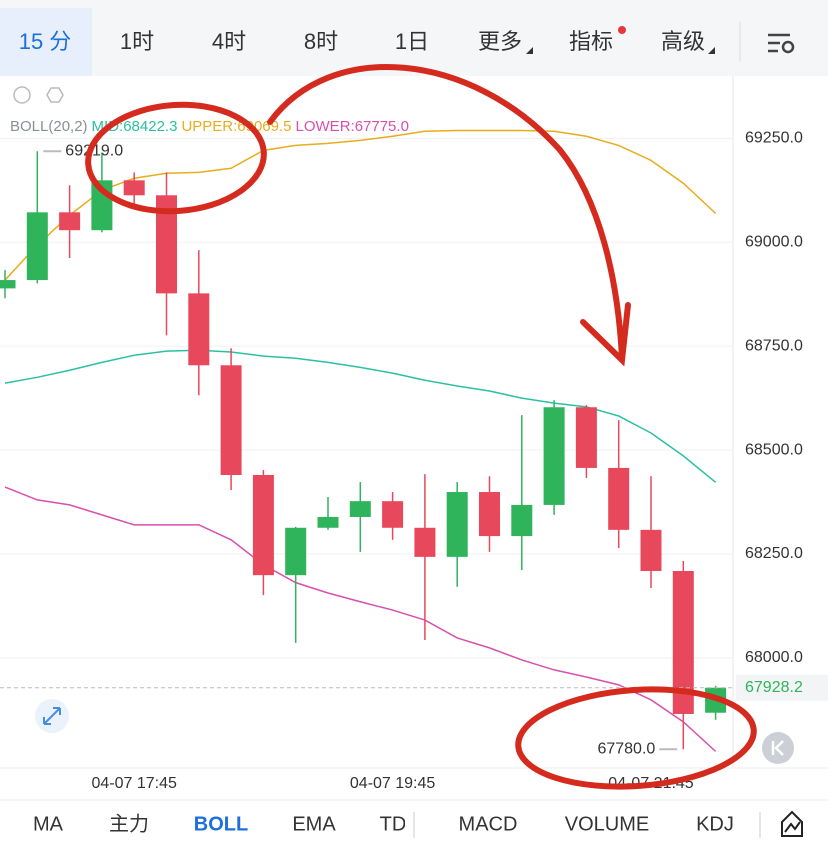  I want to click on last-price-box, so click(782, 687).